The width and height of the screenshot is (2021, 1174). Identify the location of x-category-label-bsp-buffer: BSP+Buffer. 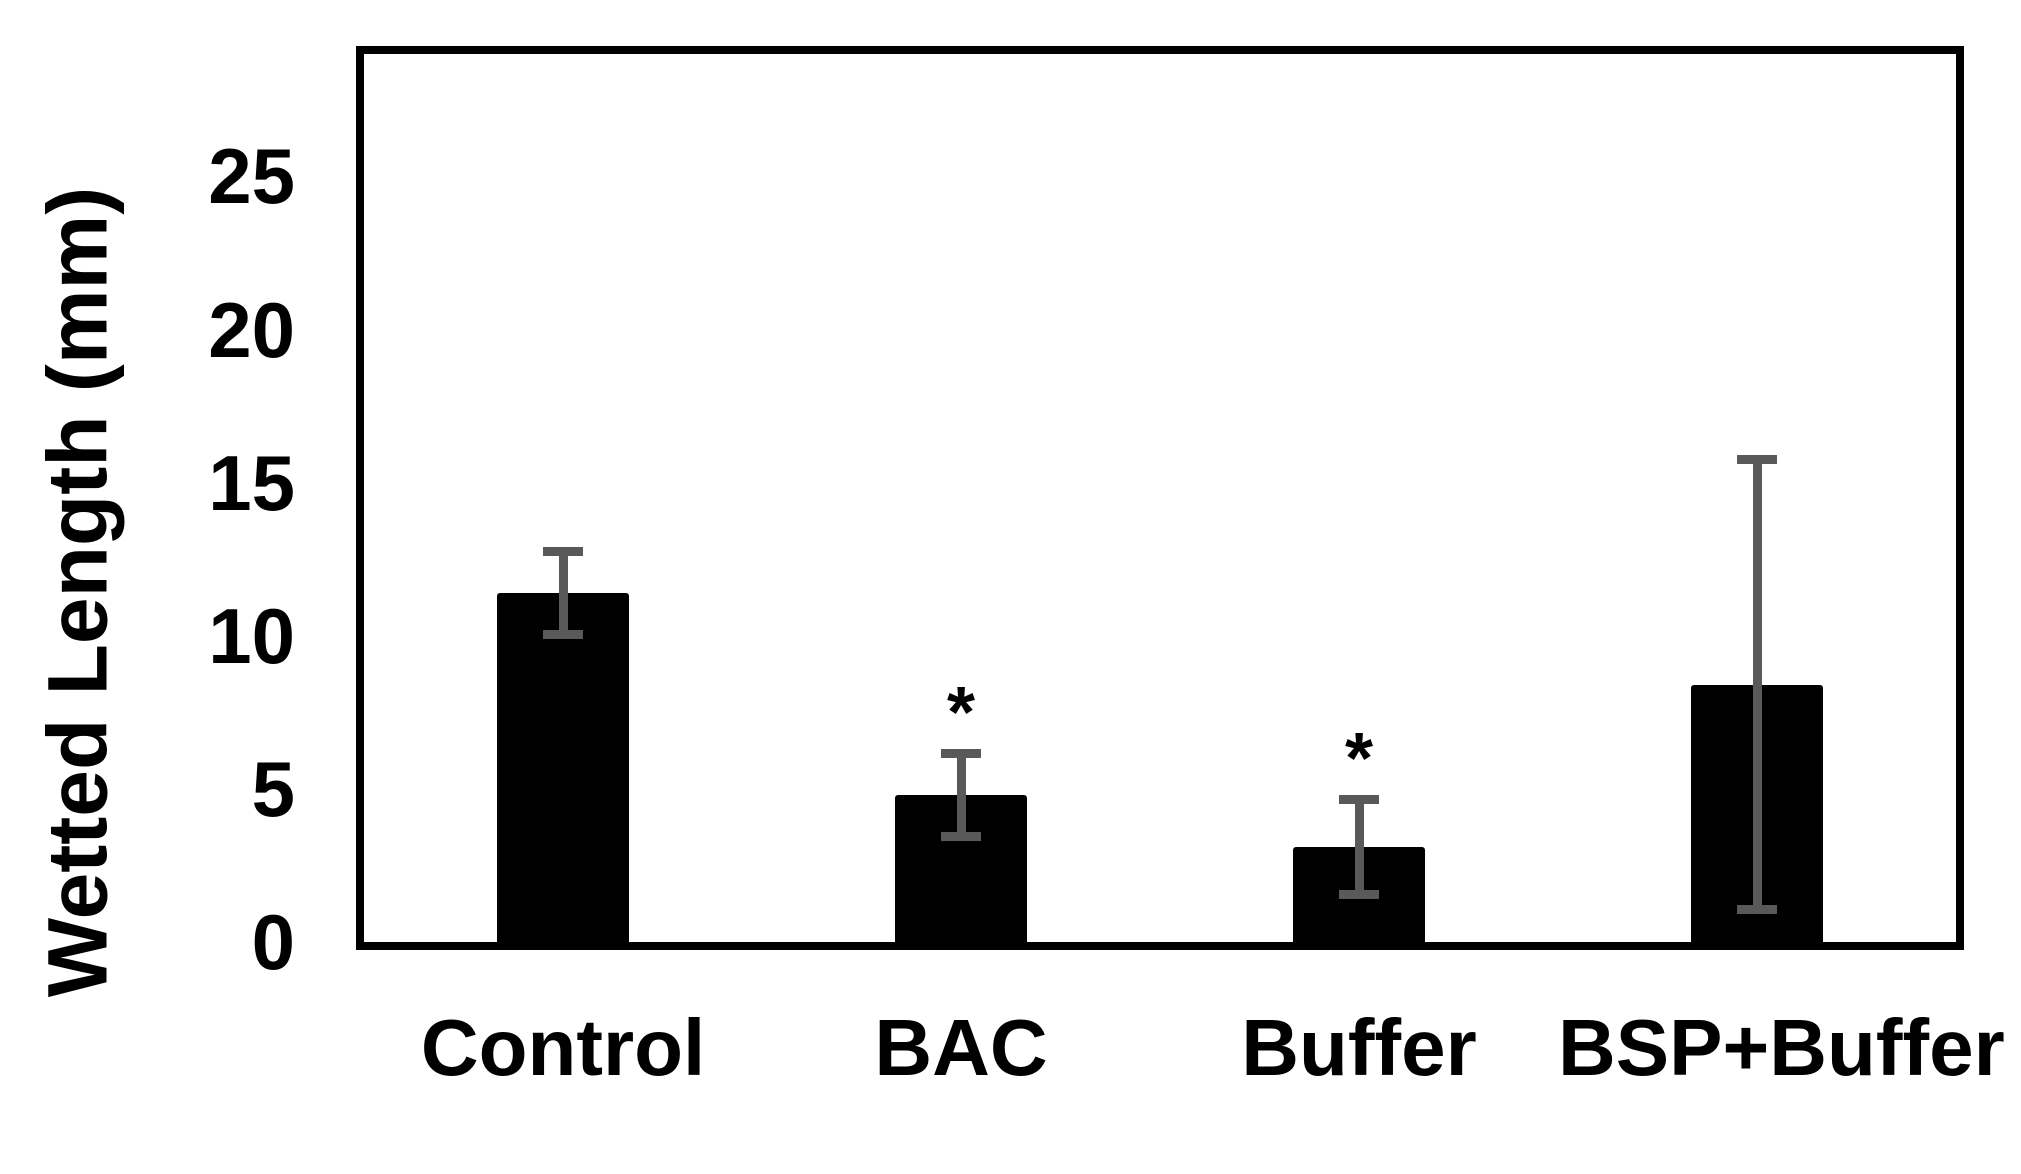
(1781, 1047).